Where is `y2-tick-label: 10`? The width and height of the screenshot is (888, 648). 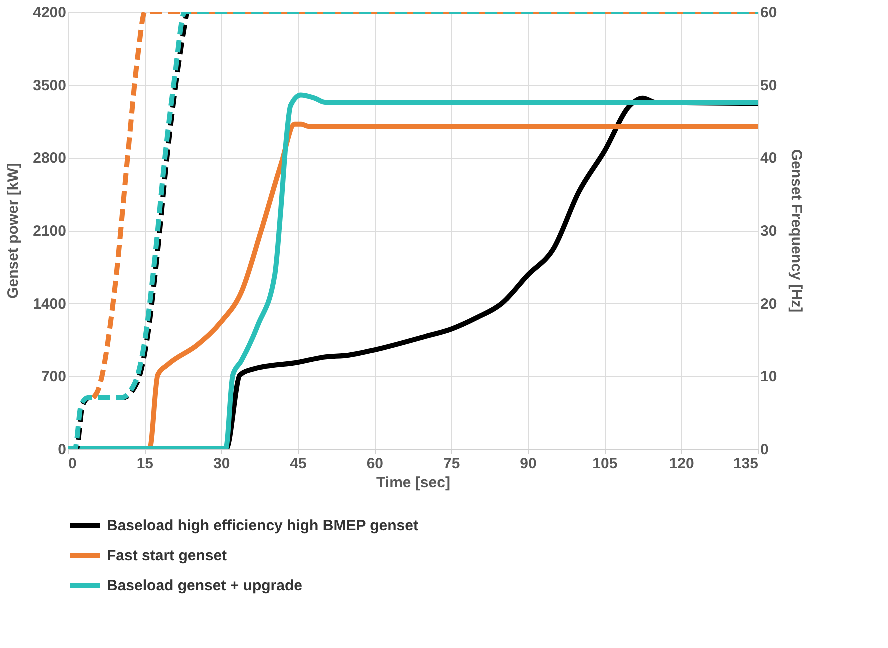 y2-tick-label: 10 is located at coordinates (769, 377).